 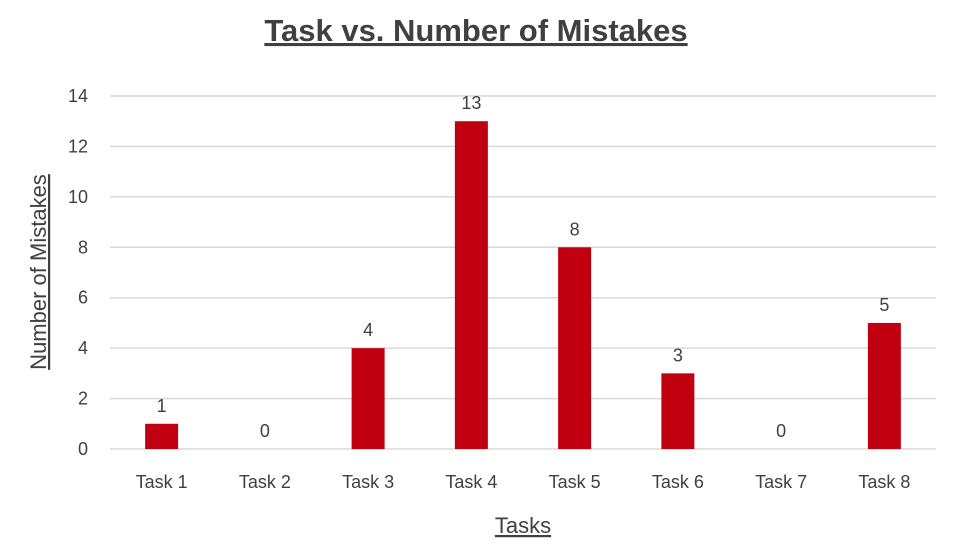 What do you see at coordinates (781, 482) in the screenshot?
I see `x-tick-label: Task 7` at bounding box center [781, 482].